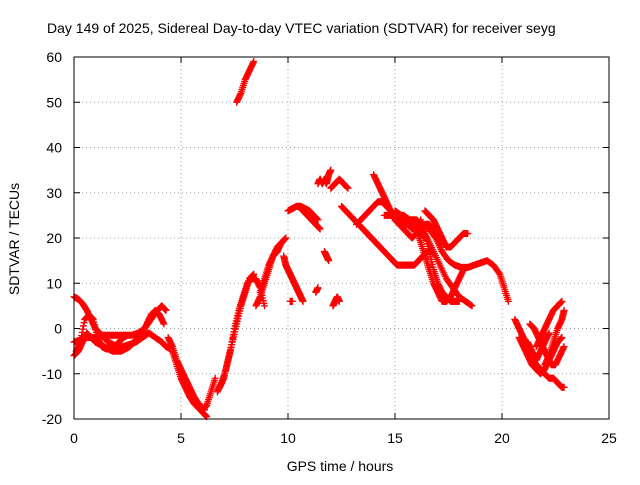 The height and width of the screenshot is (485, 640). Describe the element at coordinates (14, 239) in the screenshot. I see `y-axis-label: SDTVAR / TECUs` at that location.